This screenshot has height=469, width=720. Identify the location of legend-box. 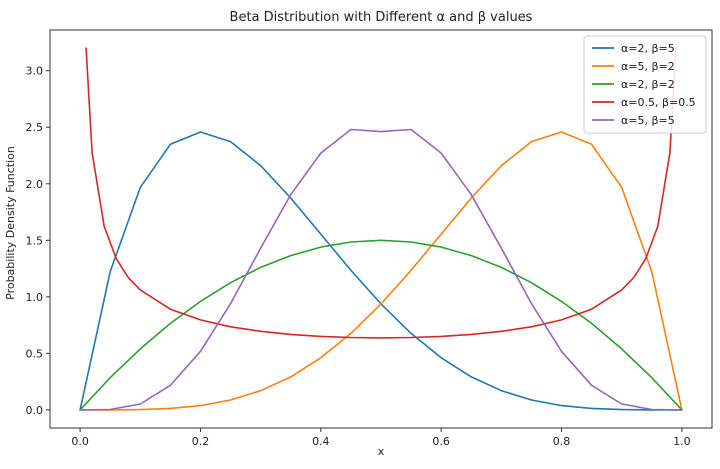
(645, 84).